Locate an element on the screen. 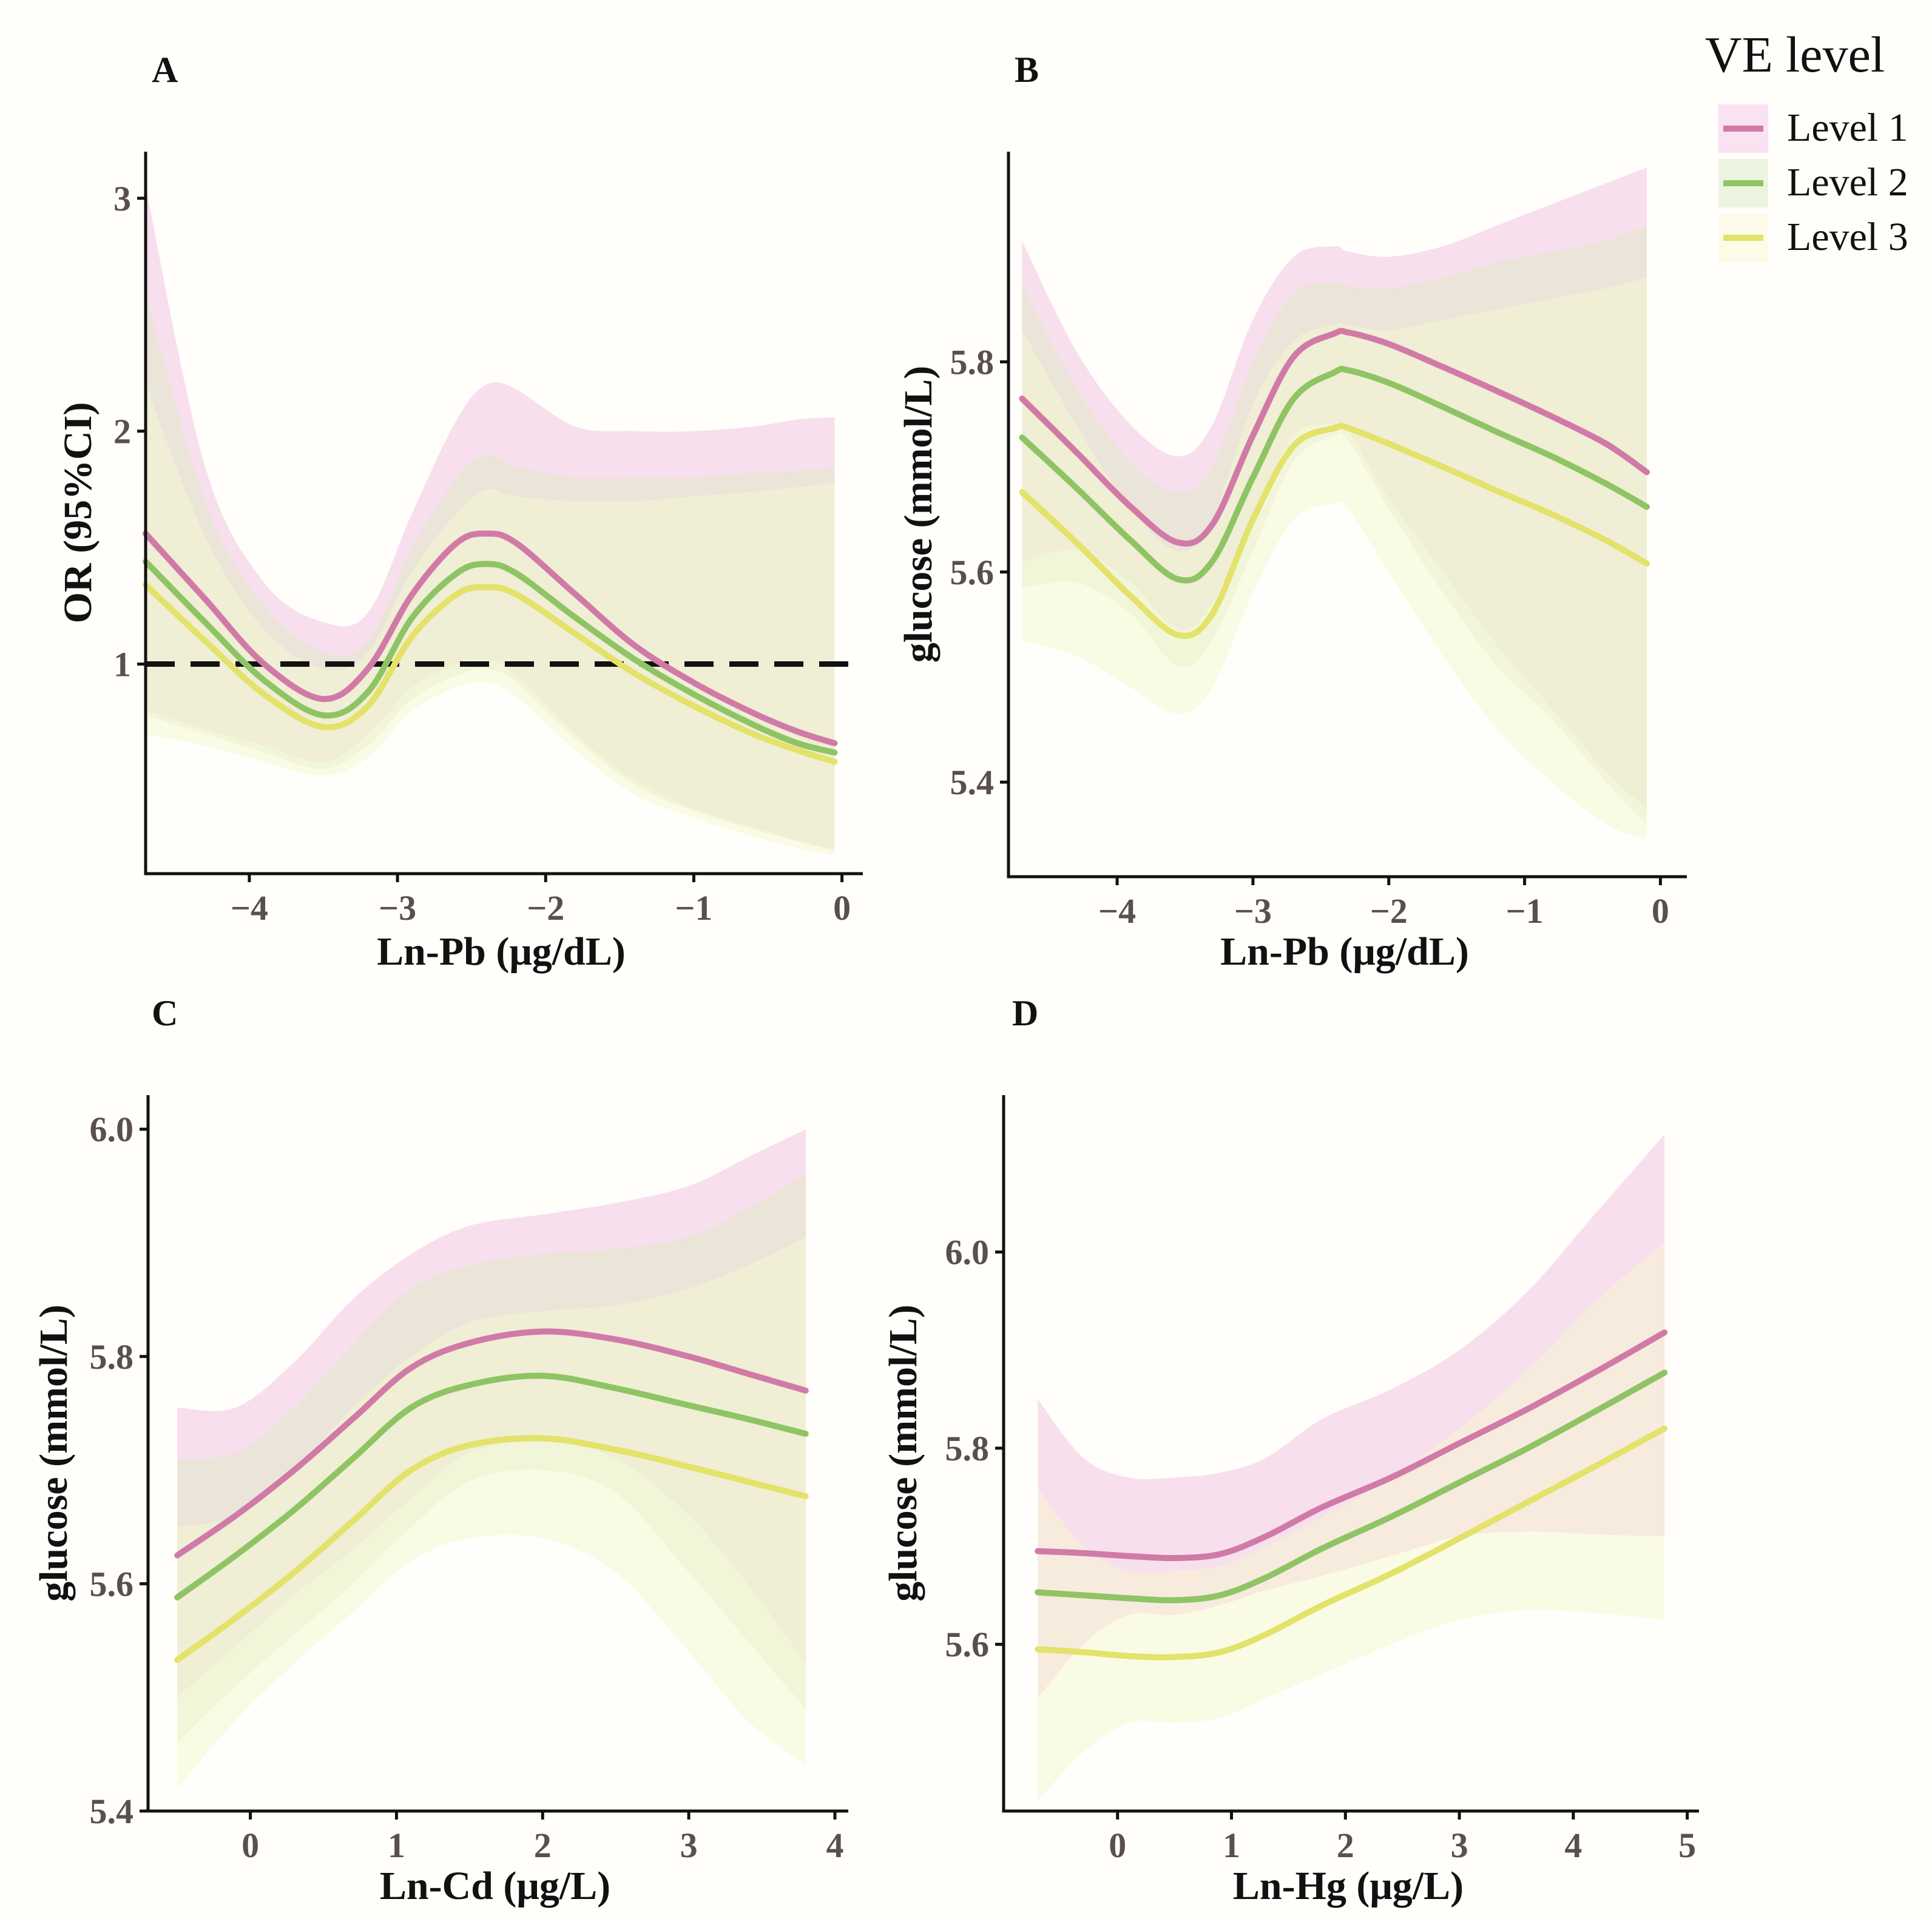 The height and width of the screenshot is (1916, 1932). x-tick-label: 5 is located at coordinates (1687, 1846).